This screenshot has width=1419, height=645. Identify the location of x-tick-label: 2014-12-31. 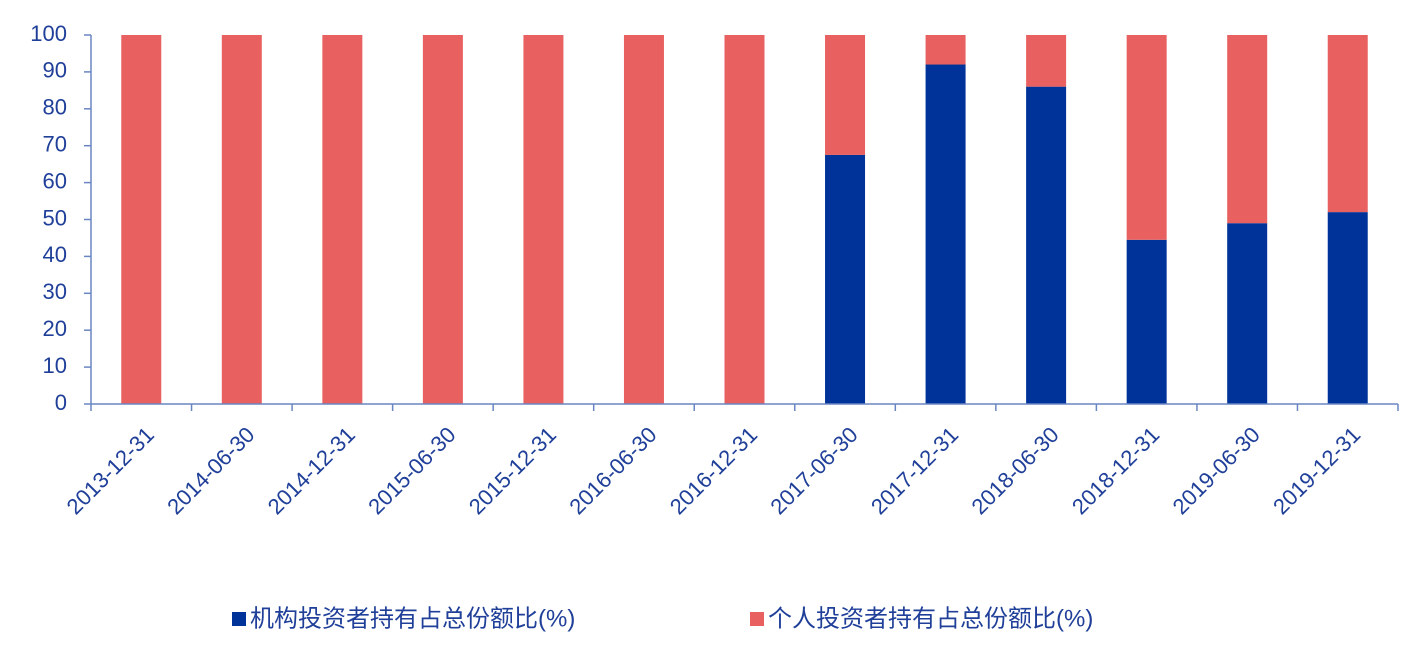
(311, 470).